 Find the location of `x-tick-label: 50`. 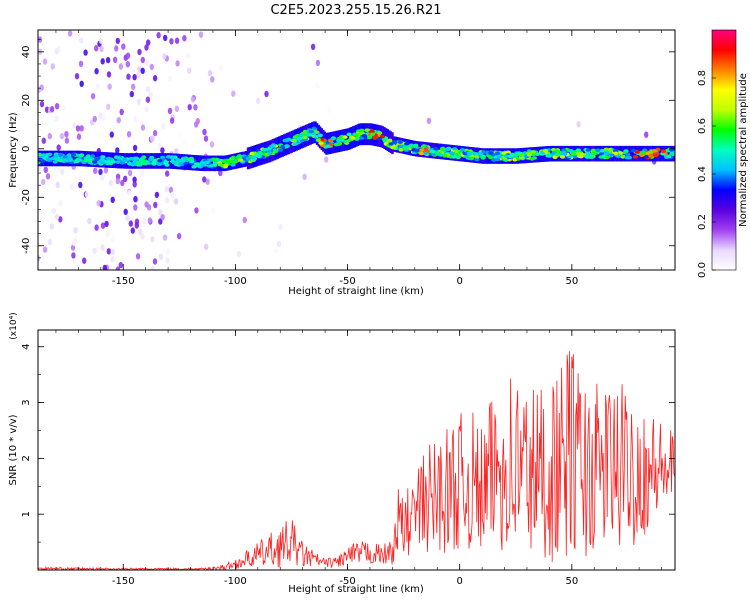

x-tick-label: 50 is located at coordinates (571, 581).